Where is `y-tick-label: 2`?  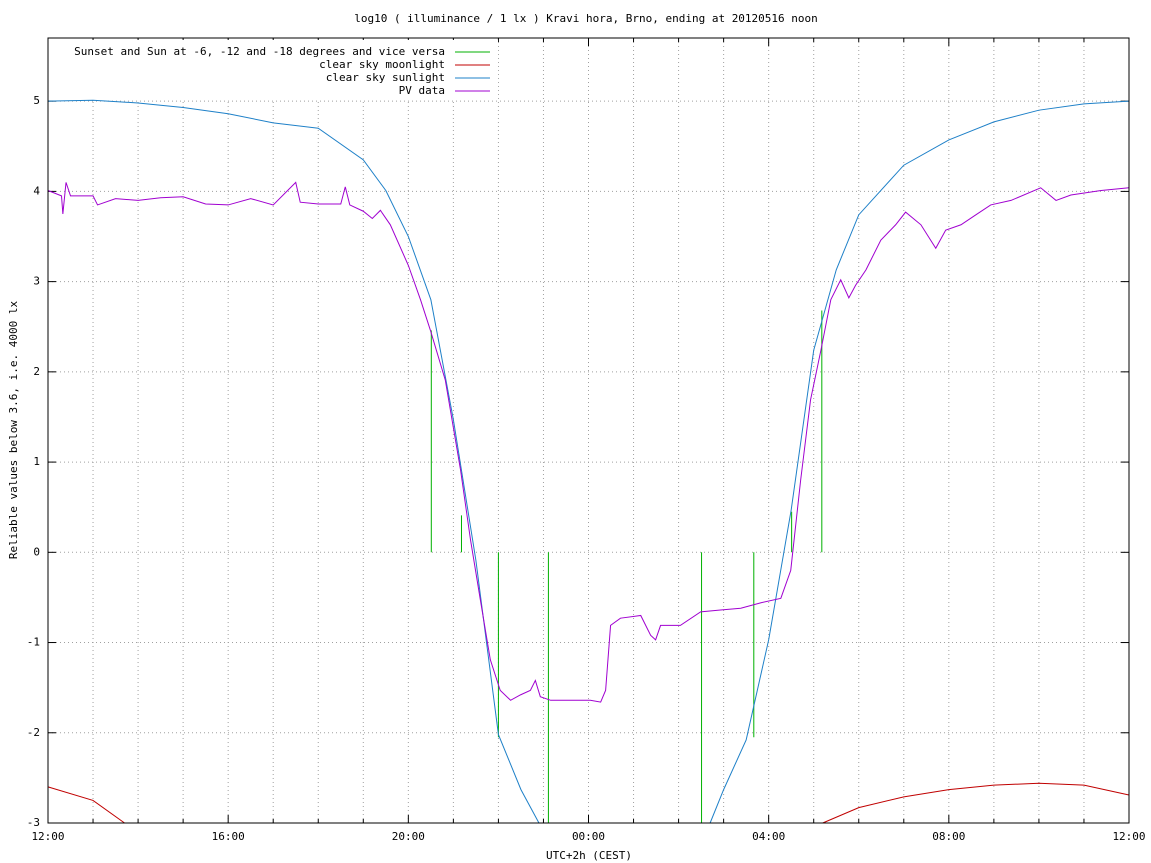
y-tick-label: 2 is located at coordinates (36, 371).